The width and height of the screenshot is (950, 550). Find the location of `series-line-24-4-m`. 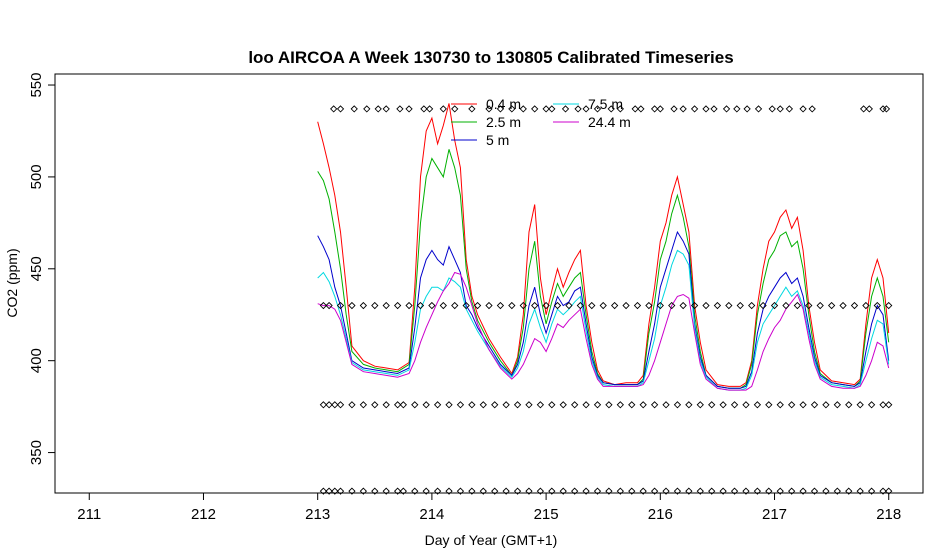

series-line-24-4-m is located at coordinates (603, 331).